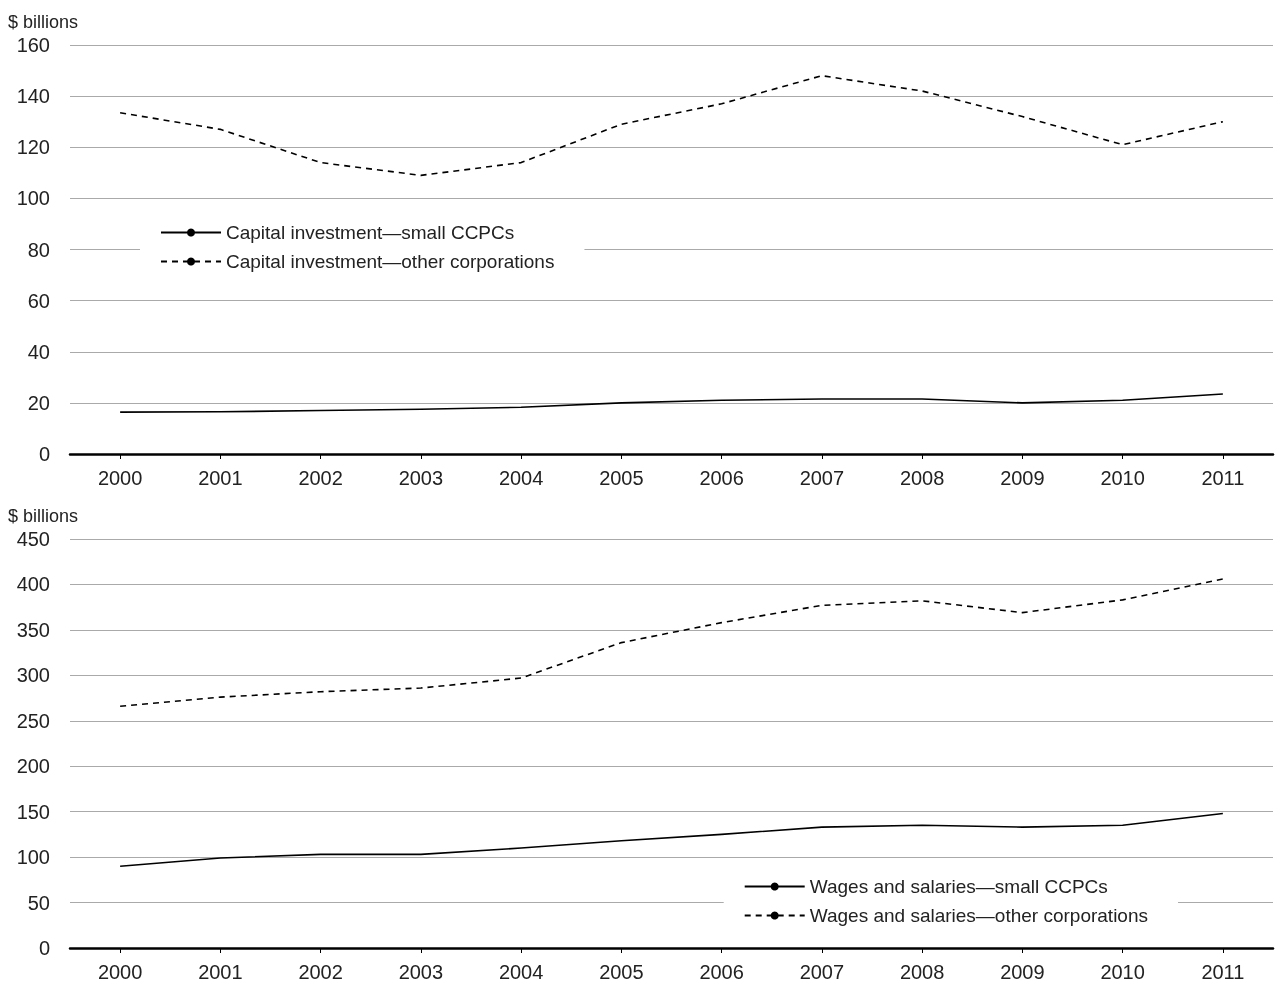  Describe the element at coordinates (33, 45) in the screenshot. I see `y-tick-label: 160` at that location.